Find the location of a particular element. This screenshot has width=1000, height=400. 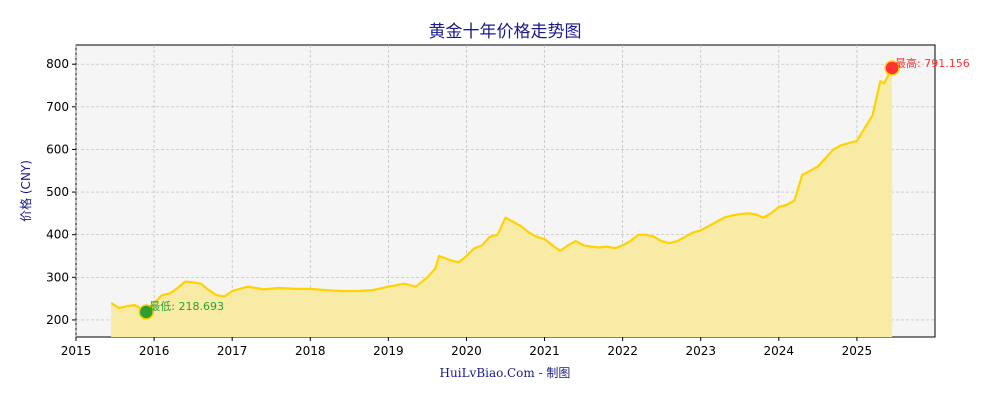

y-tick-label: 700 is located at coordinates (57, 107).